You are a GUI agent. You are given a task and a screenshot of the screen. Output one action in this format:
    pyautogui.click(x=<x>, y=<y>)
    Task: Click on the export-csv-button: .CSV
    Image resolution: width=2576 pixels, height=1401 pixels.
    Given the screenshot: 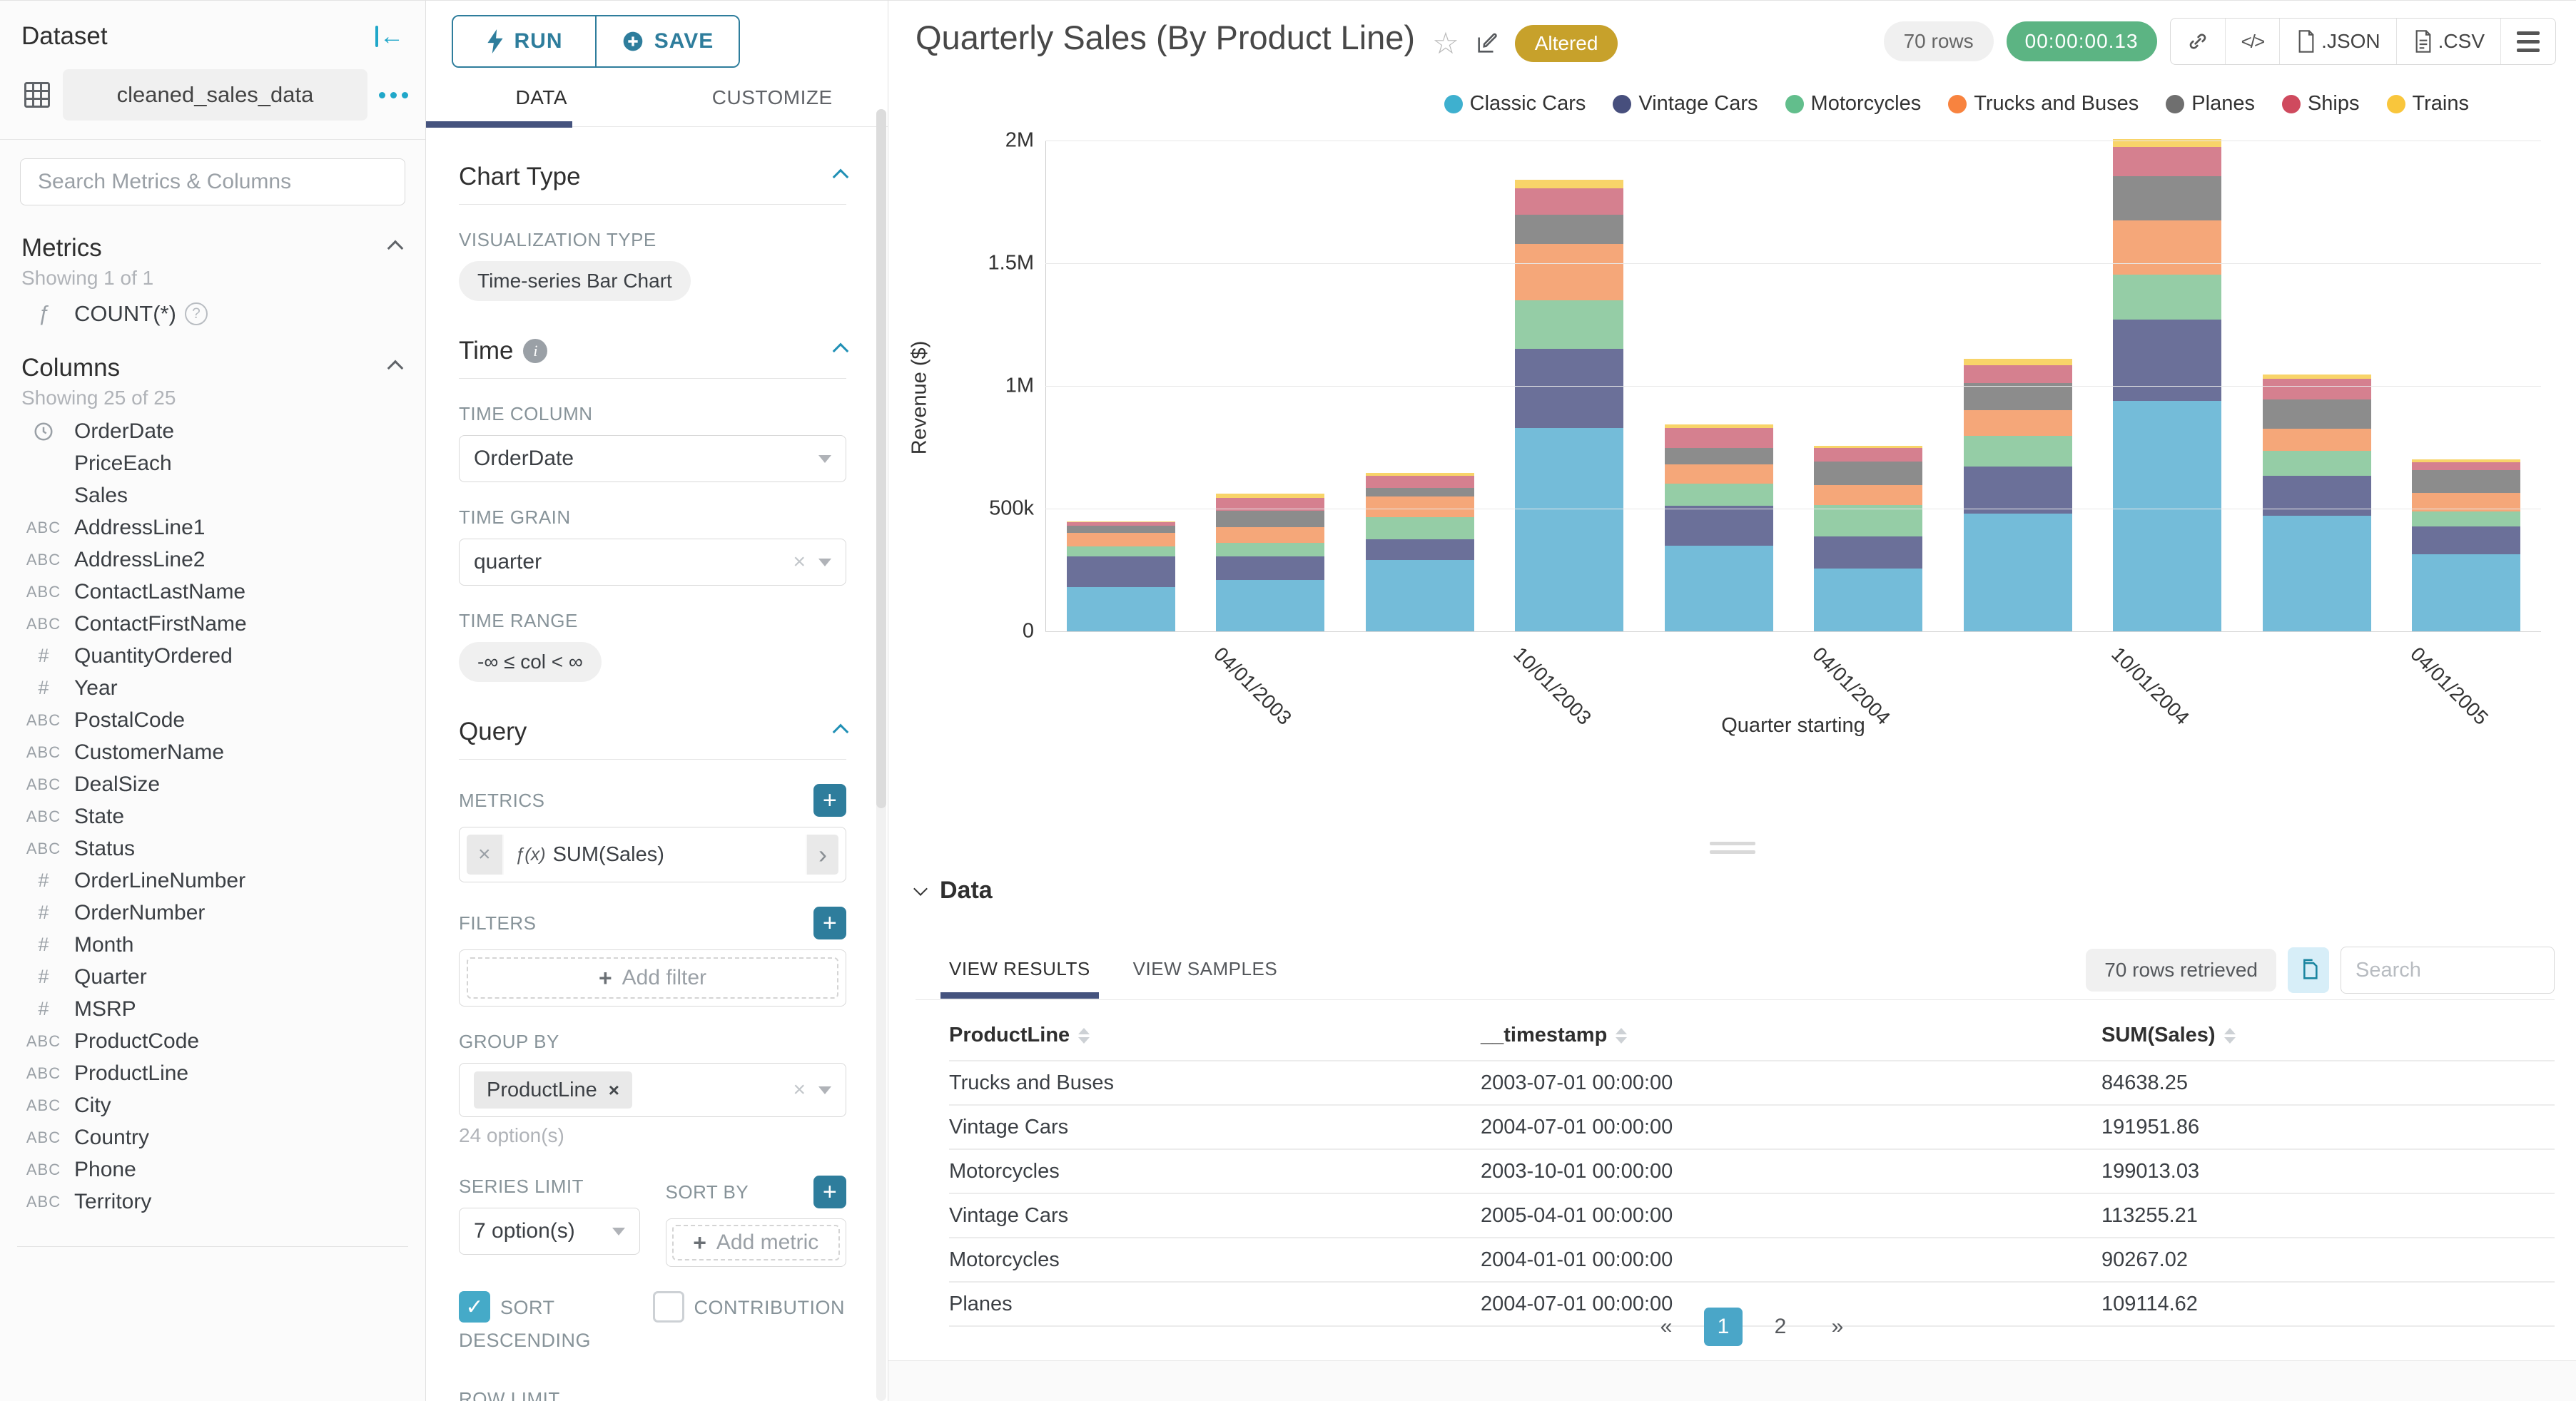 What is the action you would take?
    pyautogui.click(x=2449, y=41)
    